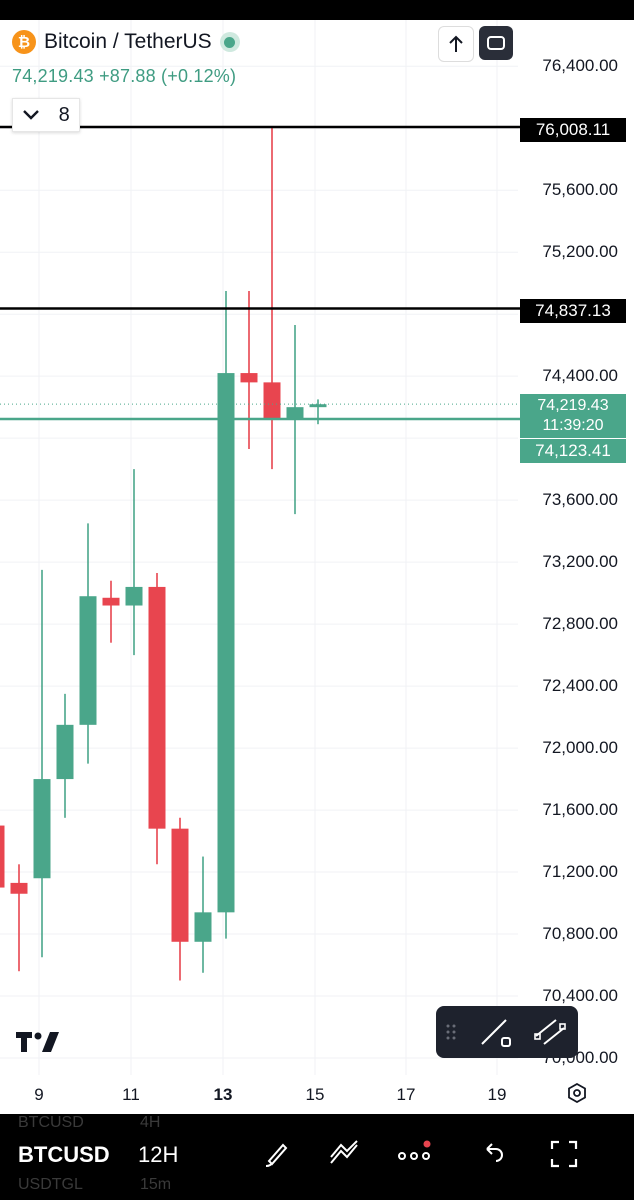  What do you see at coordinates (573, 130) in the screenshot?
I see `level-high-tag: 76,008.11` at bounding box center [573, 130].